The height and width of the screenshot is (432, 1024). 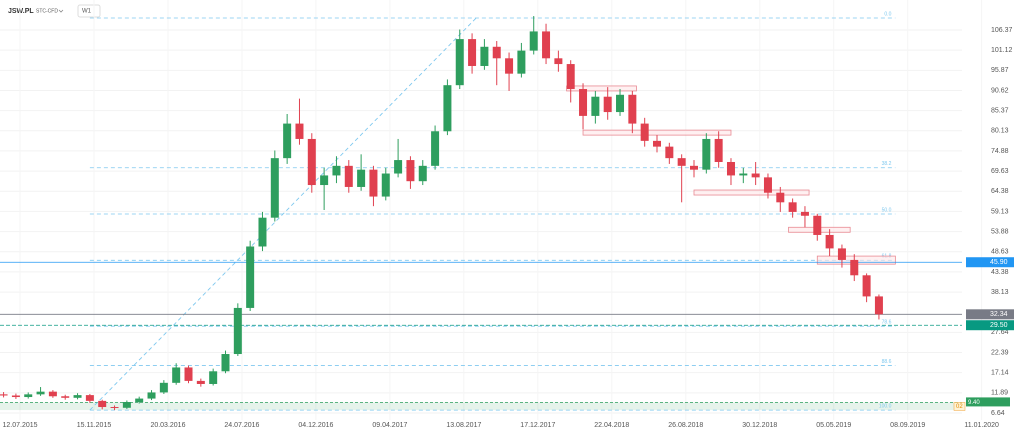 I want to click on symbol: JSW.PL, so click(x=21, y=11).